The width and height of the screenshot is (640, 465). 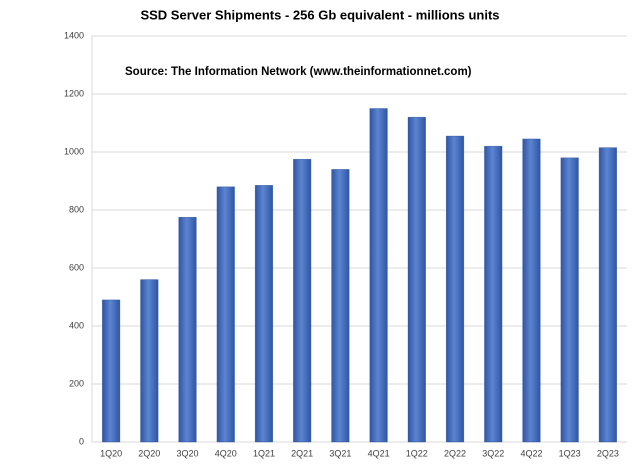 I want to click on x-tick-label: 2Q23, so click(x=608, y=453).